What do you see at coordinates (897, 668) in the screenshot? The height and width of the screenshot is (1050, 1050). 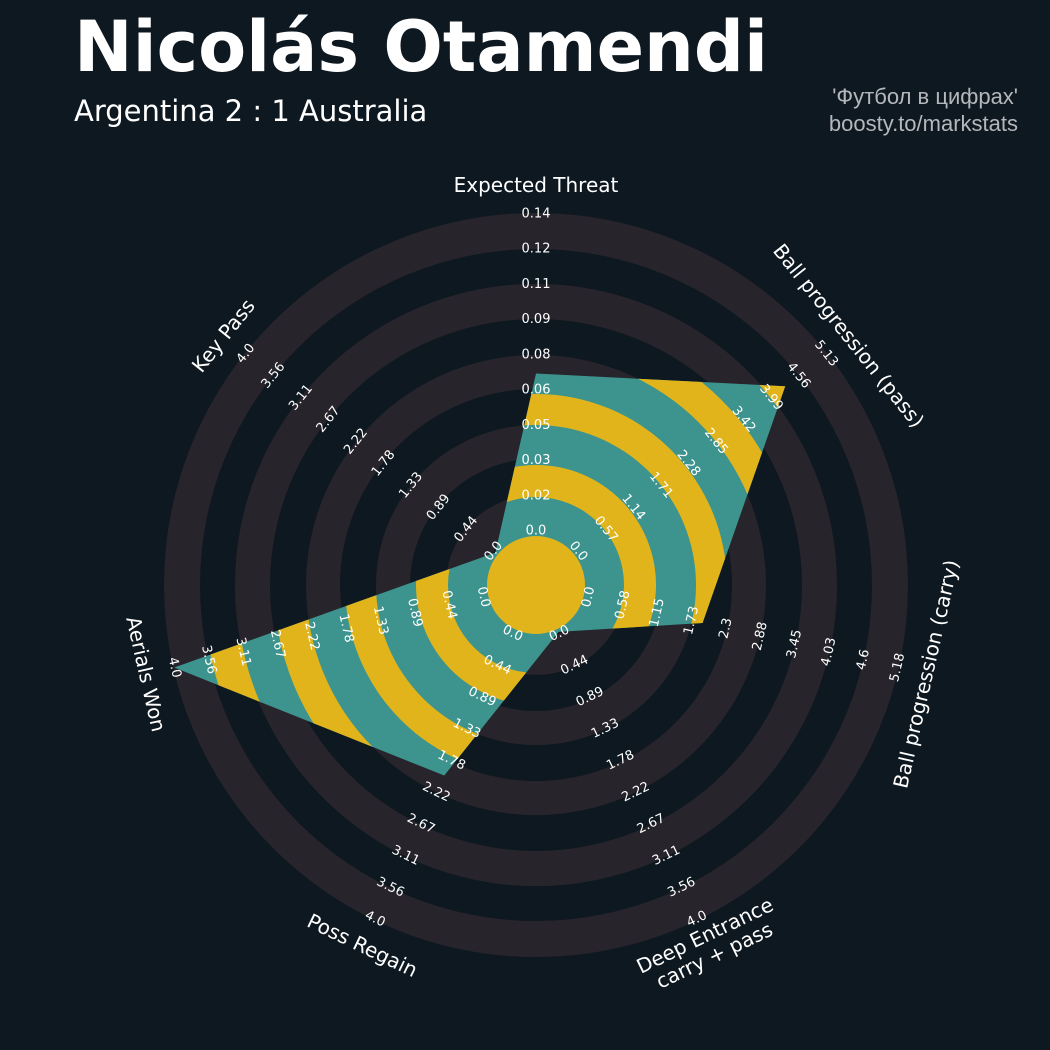 I see `tick-label: 5.18` at bounding box center [897, 668].